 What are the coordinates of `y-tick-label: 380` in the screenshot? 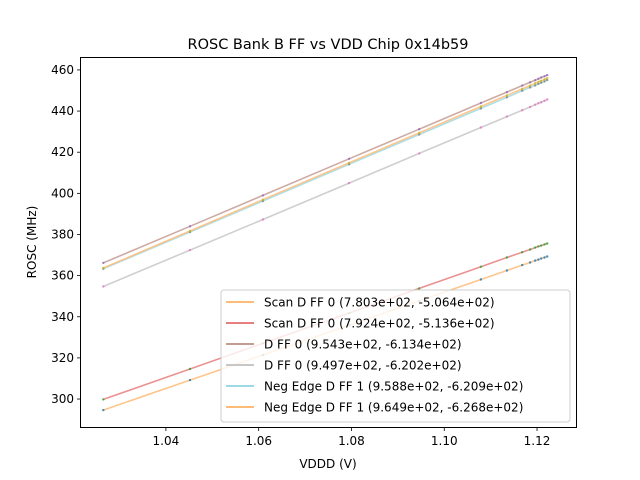 It's located at (62, 234).